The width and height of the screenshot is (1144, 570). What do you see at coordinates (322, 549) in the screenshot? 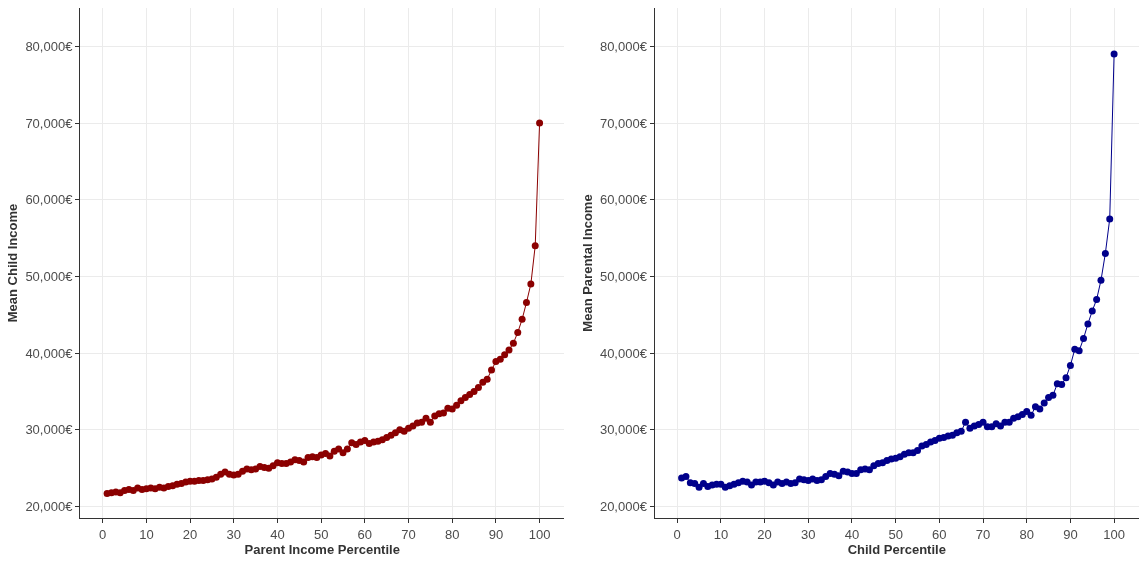
I see `x-axis-title: Parent Income Percentile` at bounding box center [322, 549].